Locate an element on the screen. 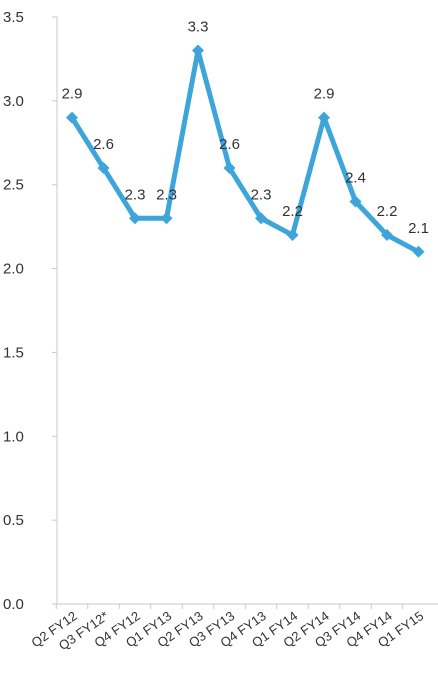  y-tick-label: 2.5 is located at coordinates (13, 185).